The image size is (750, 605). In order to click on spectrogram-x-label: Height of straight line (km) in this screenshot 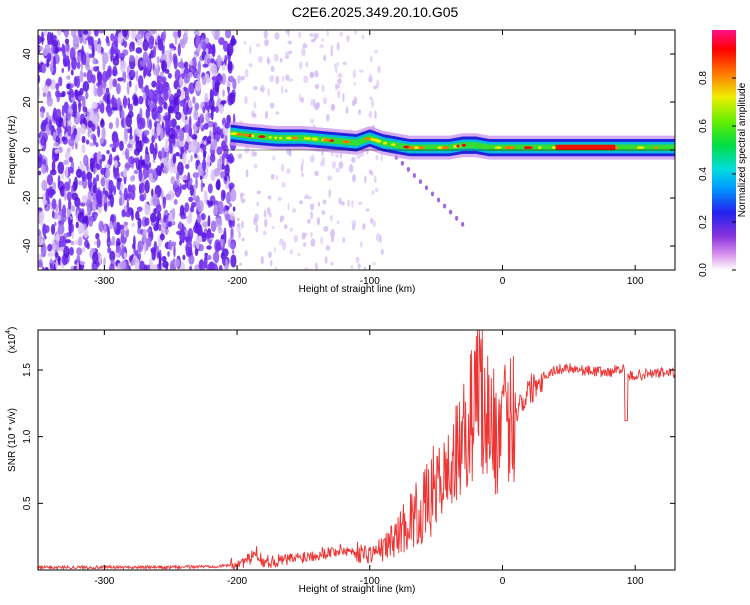, I will do `click(357, 289)`.